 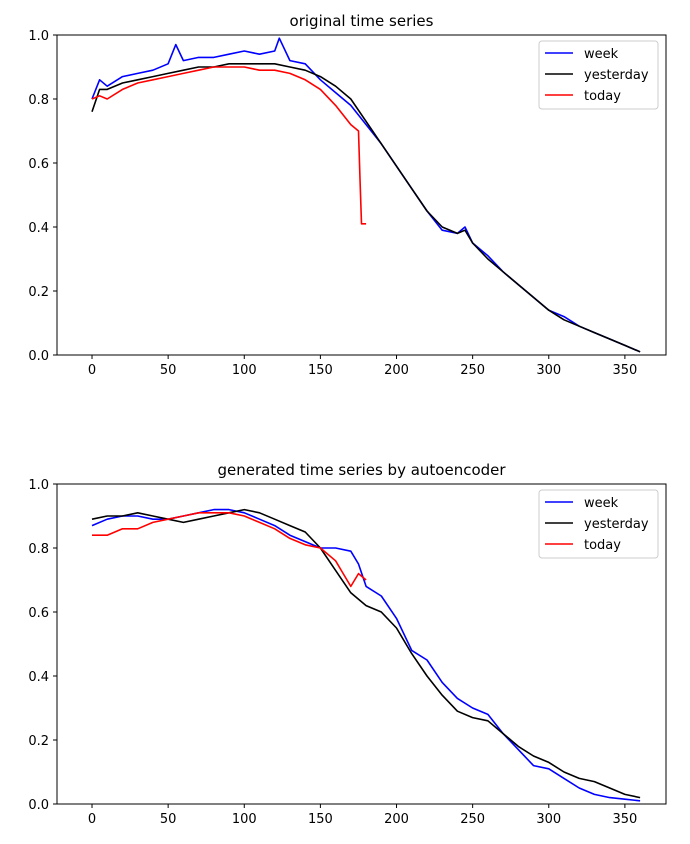 I want to click on chart-title: original time series, so click(x=362, y=21).